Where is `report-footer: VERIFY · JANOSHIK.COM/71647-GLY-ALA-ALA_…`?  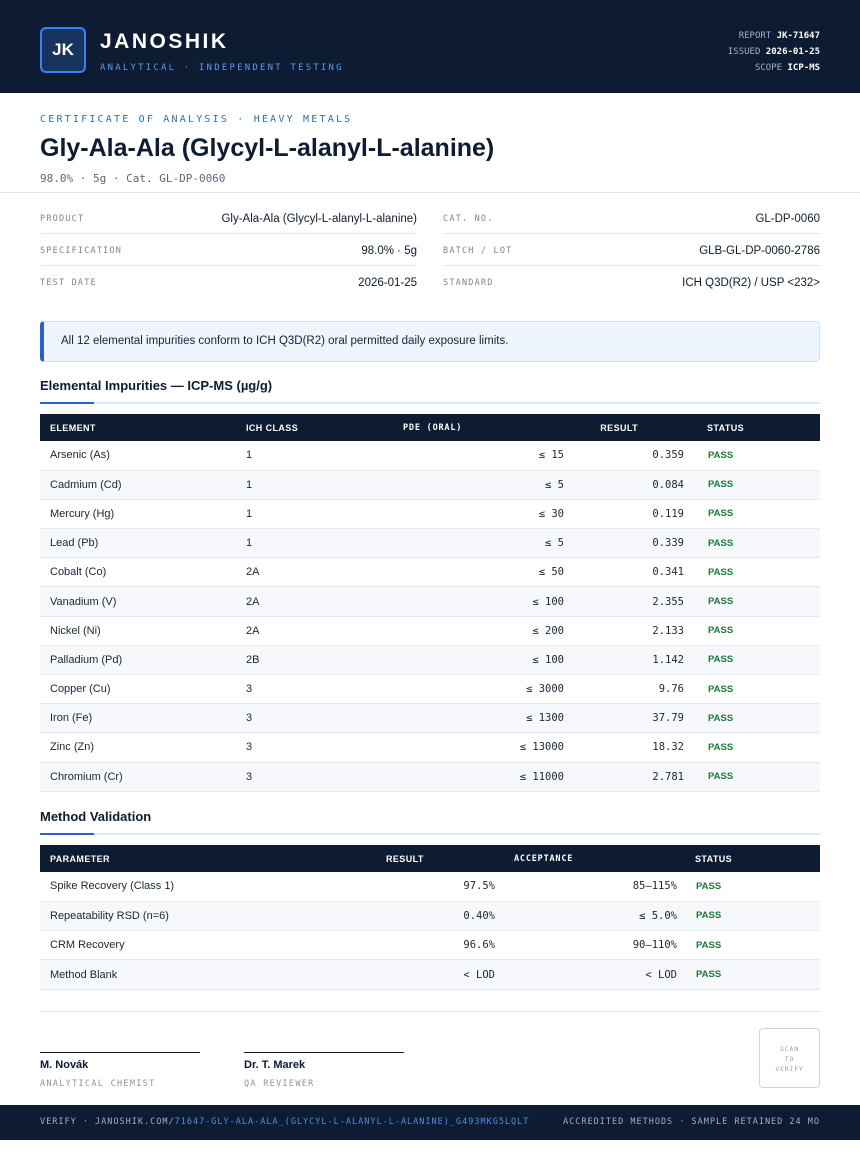 report-footer: VERIFY · JANOSHIK.COM/71647-GLY-ALA-ALA_… is located at coordinates (430, 1122).